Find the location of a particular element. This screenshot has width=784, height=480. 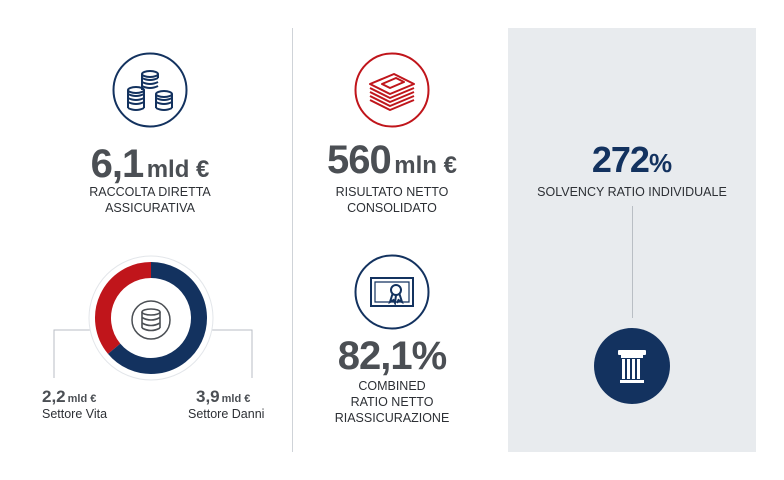

pillar-icon is located at coordinates (632, 366).